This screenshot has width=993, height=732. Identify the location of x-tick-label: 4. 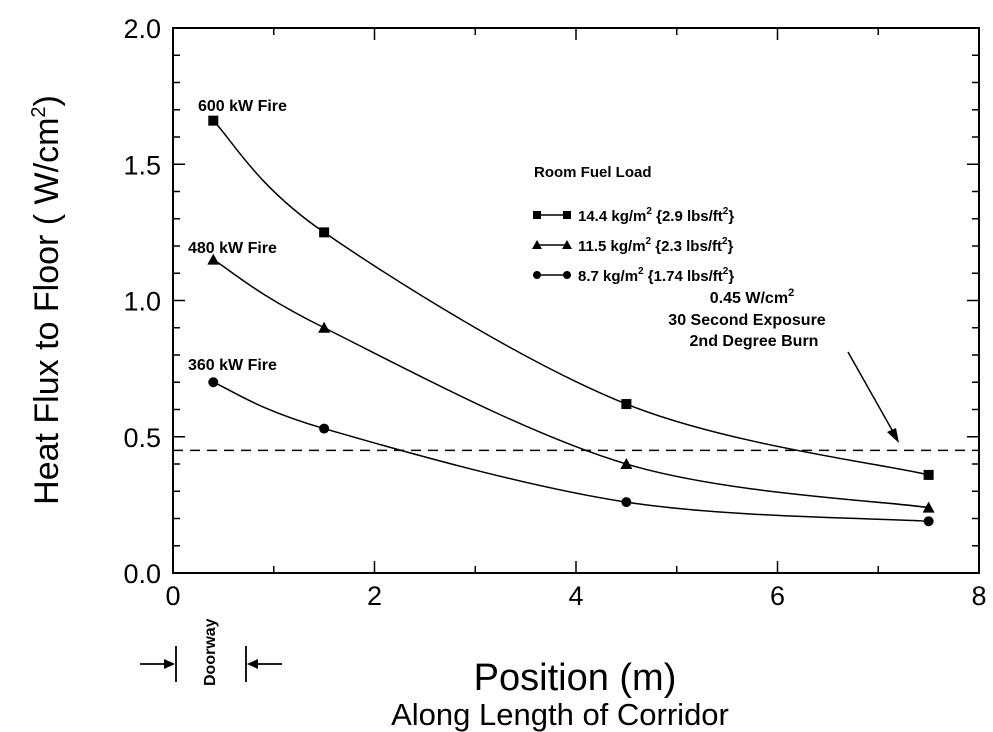
(575, 596).